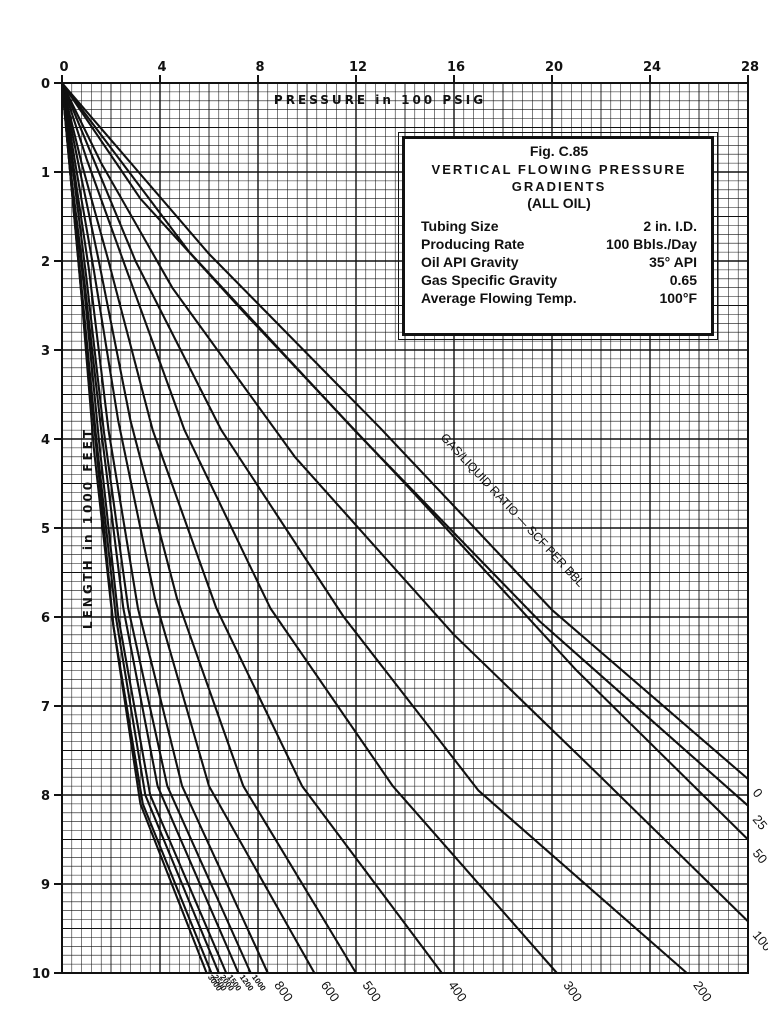  What do you see at coordinates (330, 991) in the screenshot?
I see `series-label-600: 600` at bounding box center [330, 991].